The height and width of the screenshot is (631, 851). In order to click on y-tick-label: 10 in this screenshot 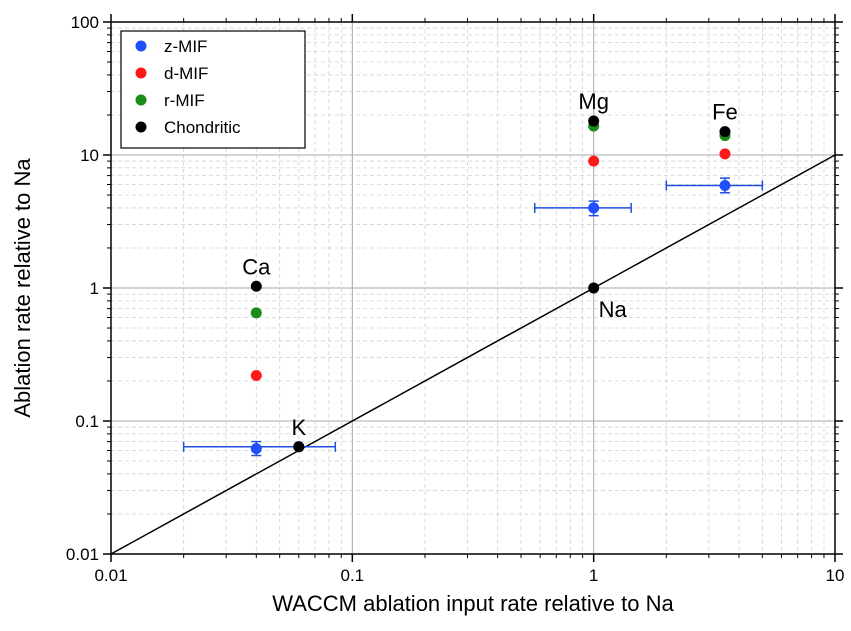, I will do `click(89, 155)`.